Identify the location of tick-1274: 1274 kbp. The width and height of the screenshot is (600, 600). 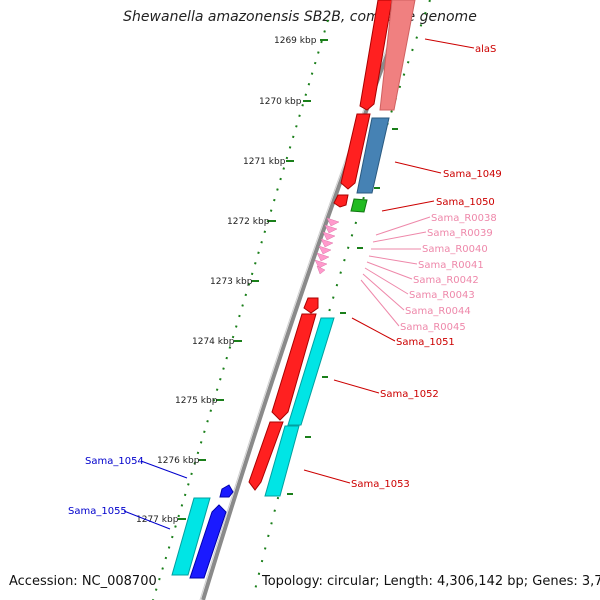
(217, 342).